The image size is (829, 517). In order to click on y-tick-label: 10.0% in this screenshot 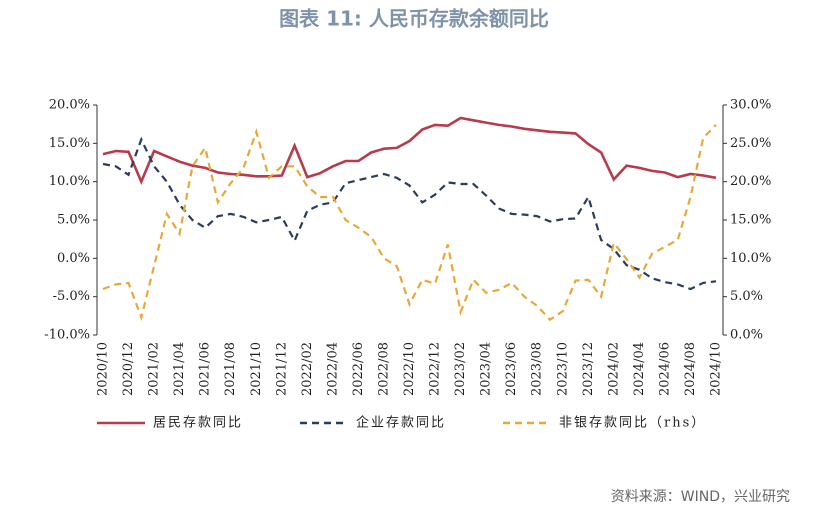, I will do `click(69, 181)`.